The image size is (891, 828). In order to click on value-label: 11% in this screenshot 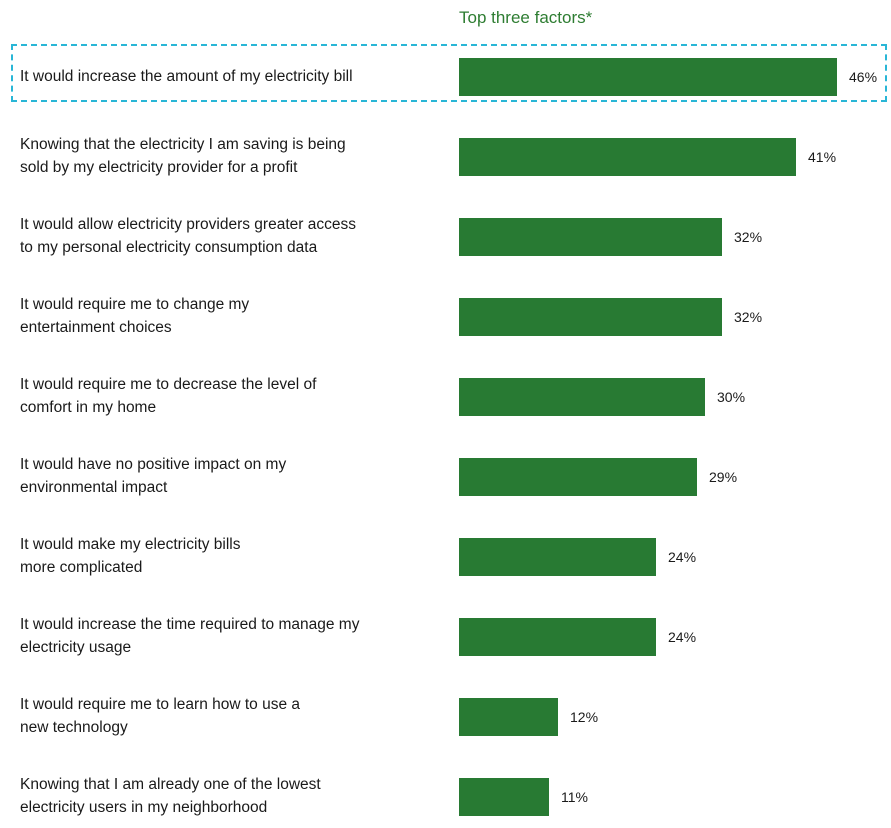, I will do `click(574, 797)`.